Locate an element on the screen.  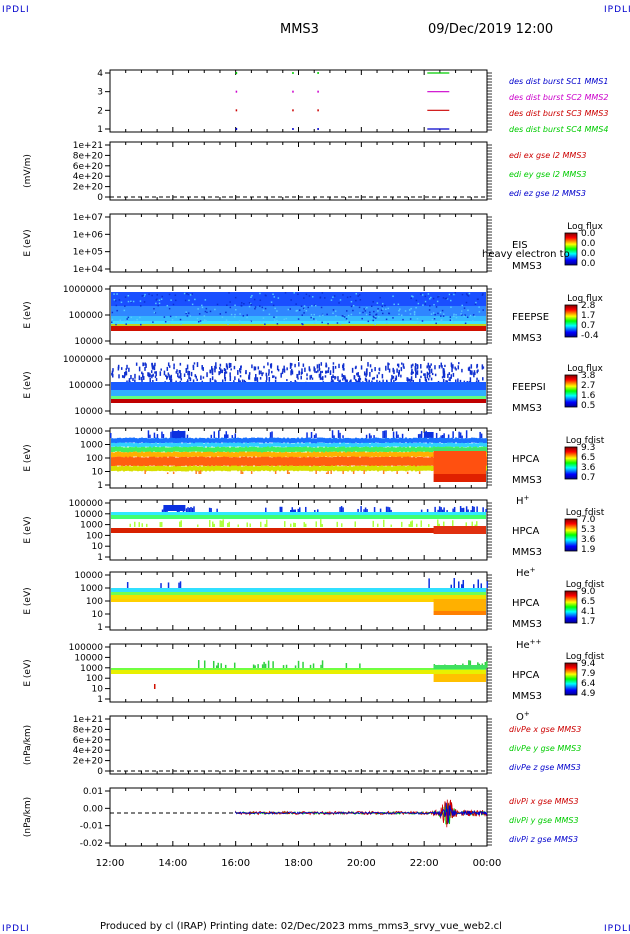
hpca-h-speckle is located at coordinates (326, 473).